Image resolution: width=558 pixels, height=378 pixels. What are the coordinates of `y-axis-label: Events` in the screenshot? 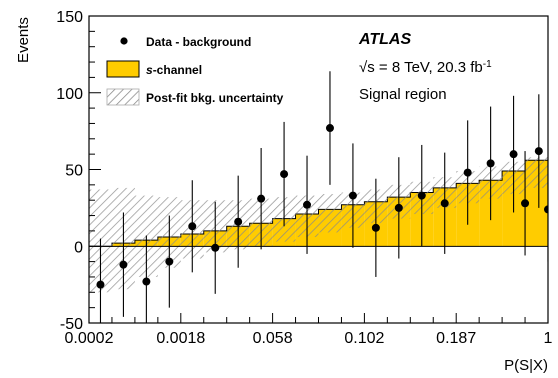 It's located at (23, 40).